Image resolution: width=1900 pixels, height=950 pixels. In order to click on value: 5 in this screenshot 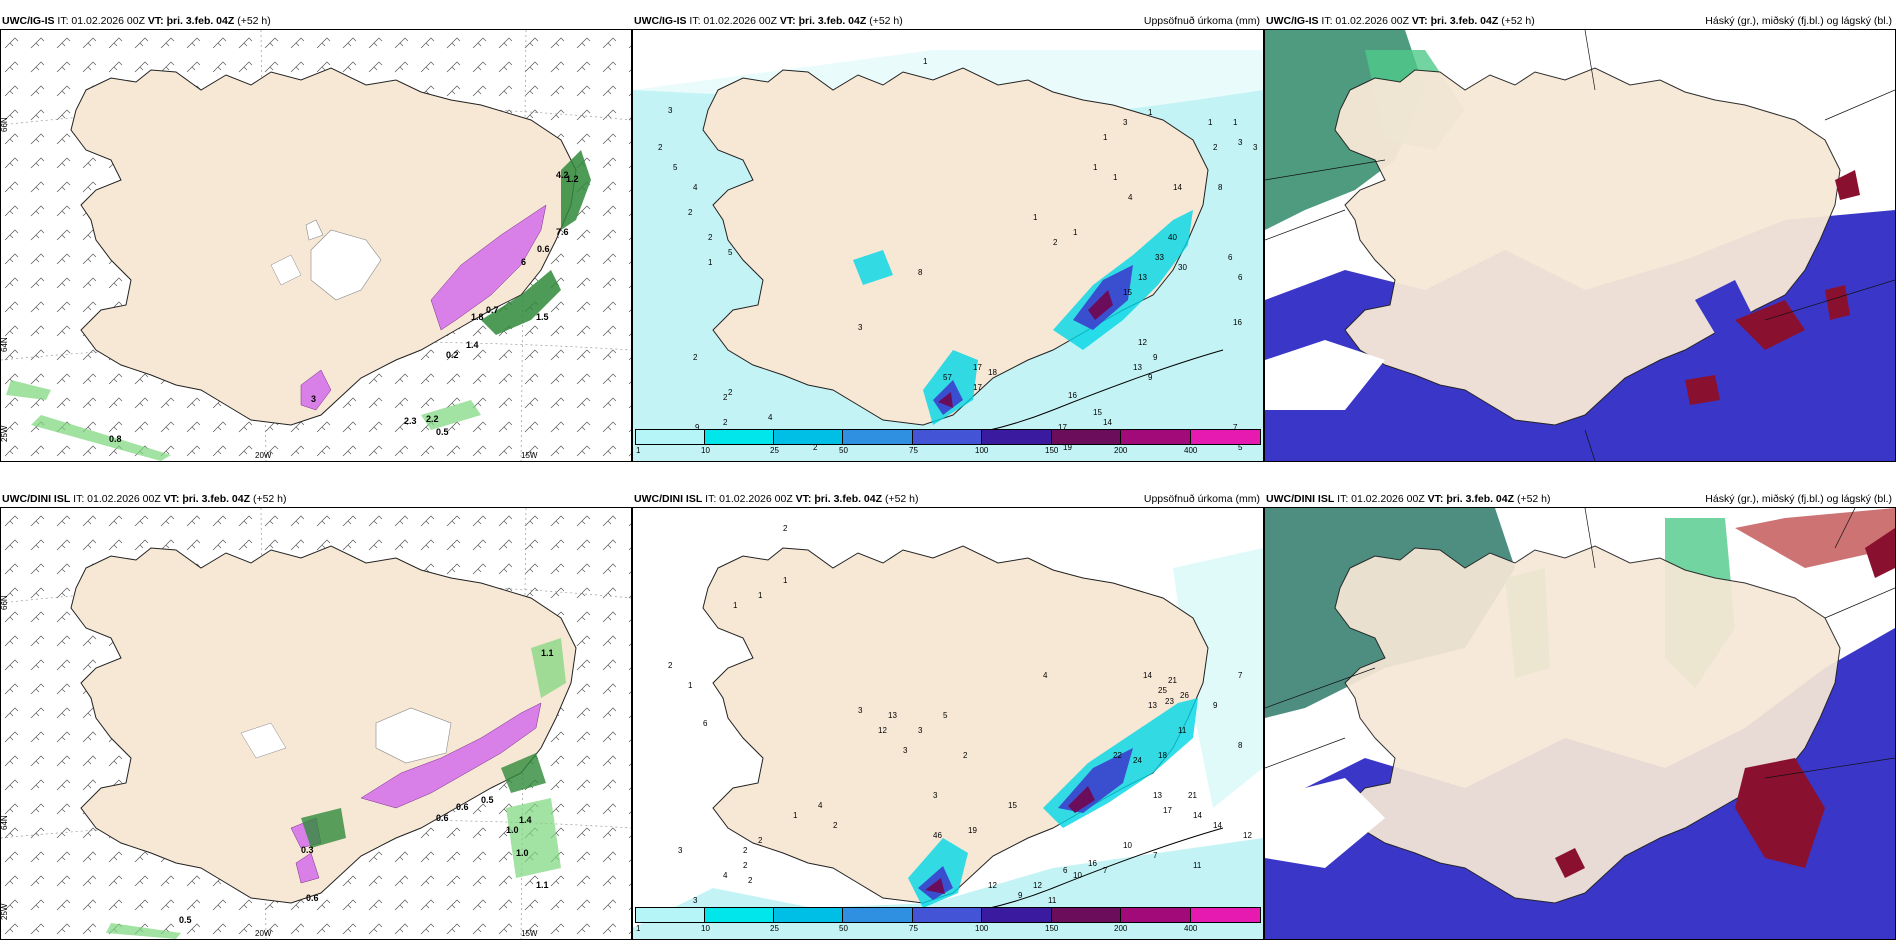, I will do `click(675, 167)`.